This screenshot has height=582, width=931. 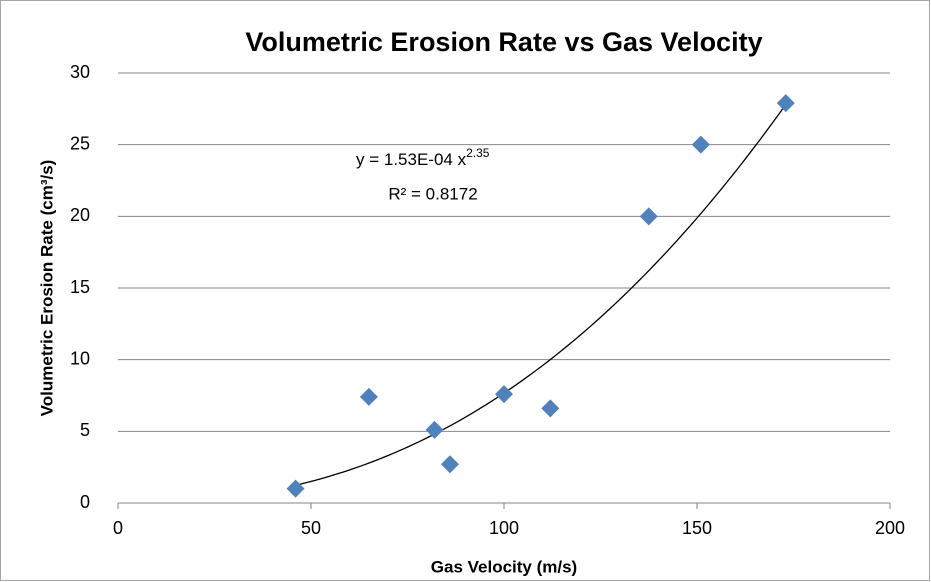 What do you see at coordinates (311, 528) in the screenshot?
I see `x-tick-label: 50` at bounding box center [311, 528].